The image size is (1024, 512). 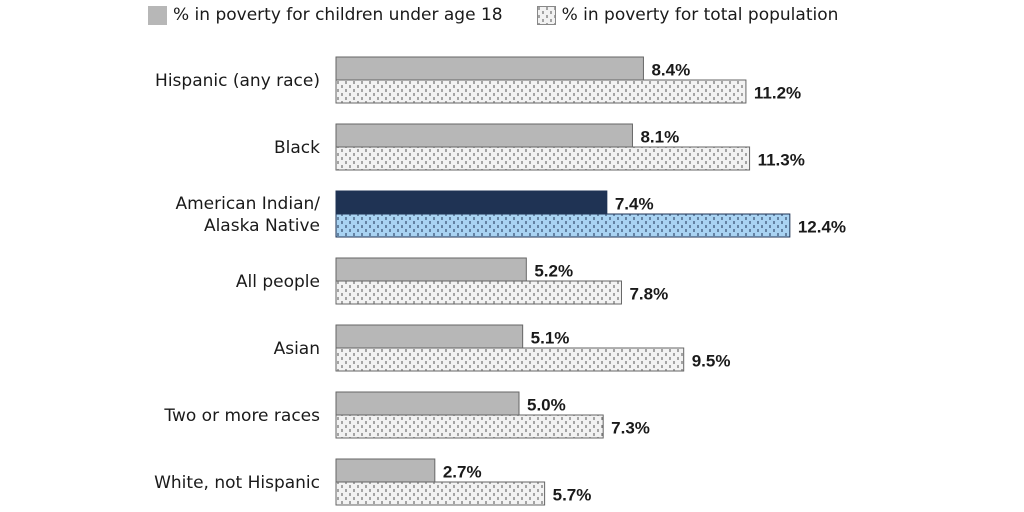 I want to click on value-label-total: 9.5%, so click(x=711, y=361).